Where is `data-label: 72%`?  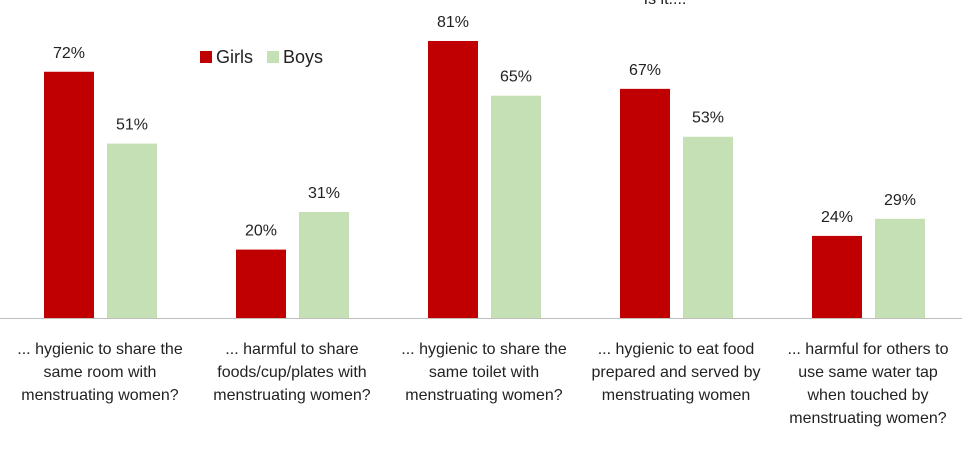 data-label: 72% is located at coordinates (69, 53).